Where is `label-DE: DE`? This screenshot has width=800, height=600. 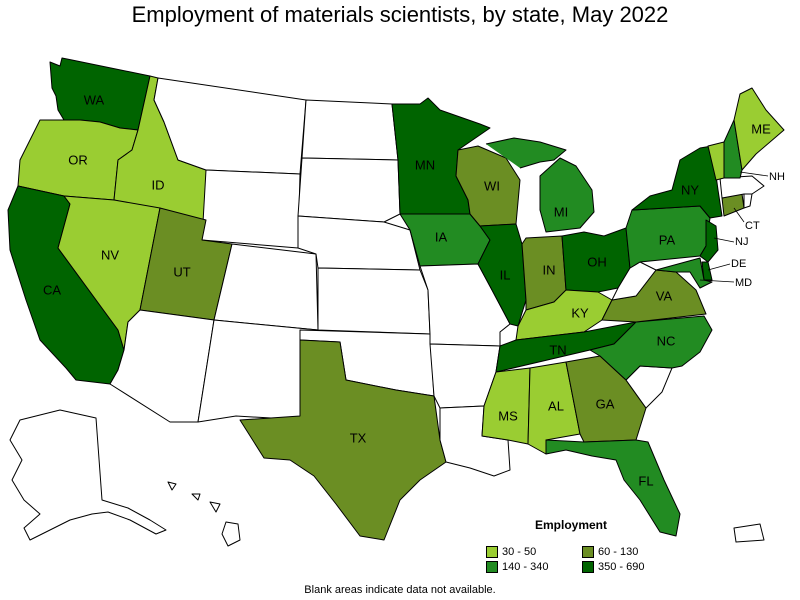
label-DE: DE is located at coordinates (738, 264).